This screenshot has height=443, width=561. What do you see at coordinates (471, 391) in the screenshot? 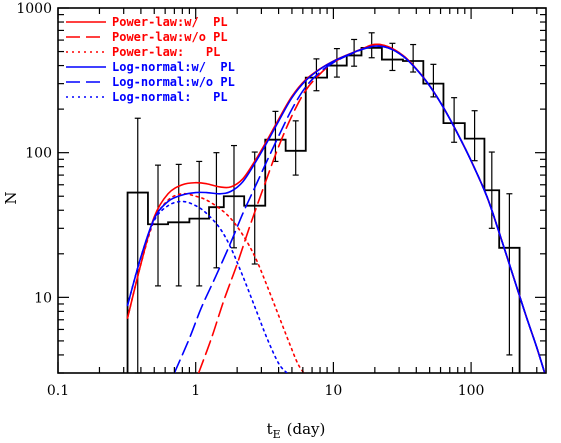
I see `x-tick-label: 100` at bounding box center [471, 391].